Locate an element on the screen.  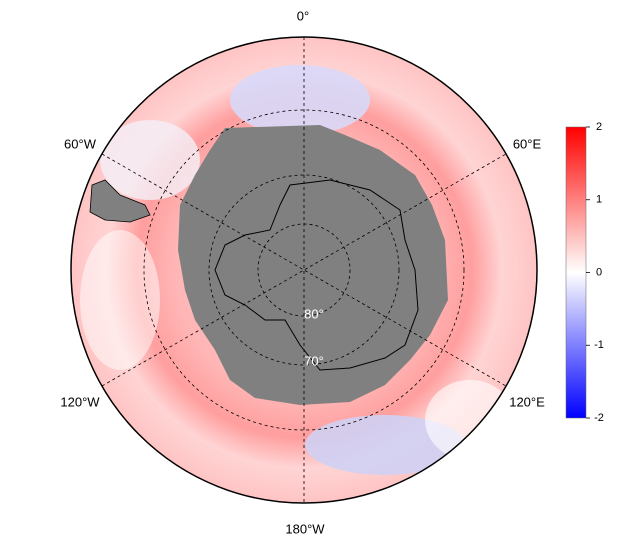
colorbar-tick-label: 1 is located at coordinates (599, 200).